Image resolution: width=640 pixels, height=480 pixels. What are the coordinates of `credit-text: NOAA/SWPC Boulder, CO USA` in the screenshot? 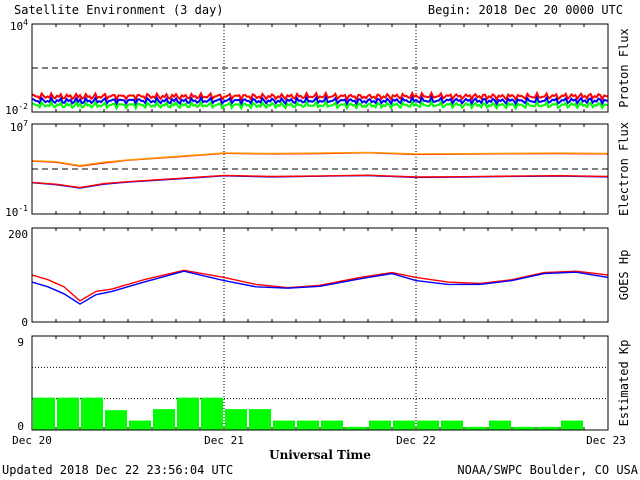 It's located at (547, 470).